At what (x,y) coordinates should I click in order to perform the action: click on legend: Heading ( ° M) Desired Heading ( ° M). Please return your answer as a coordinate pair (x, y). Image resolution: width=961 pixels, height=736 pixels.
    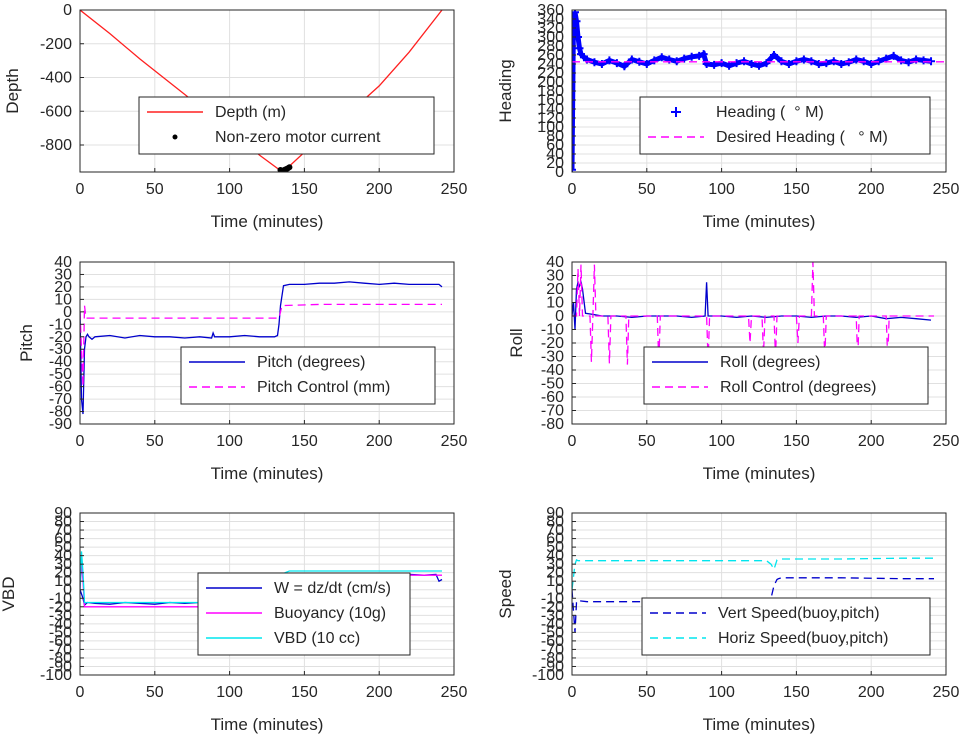
    Looking at the image, I should click on (785, 125).